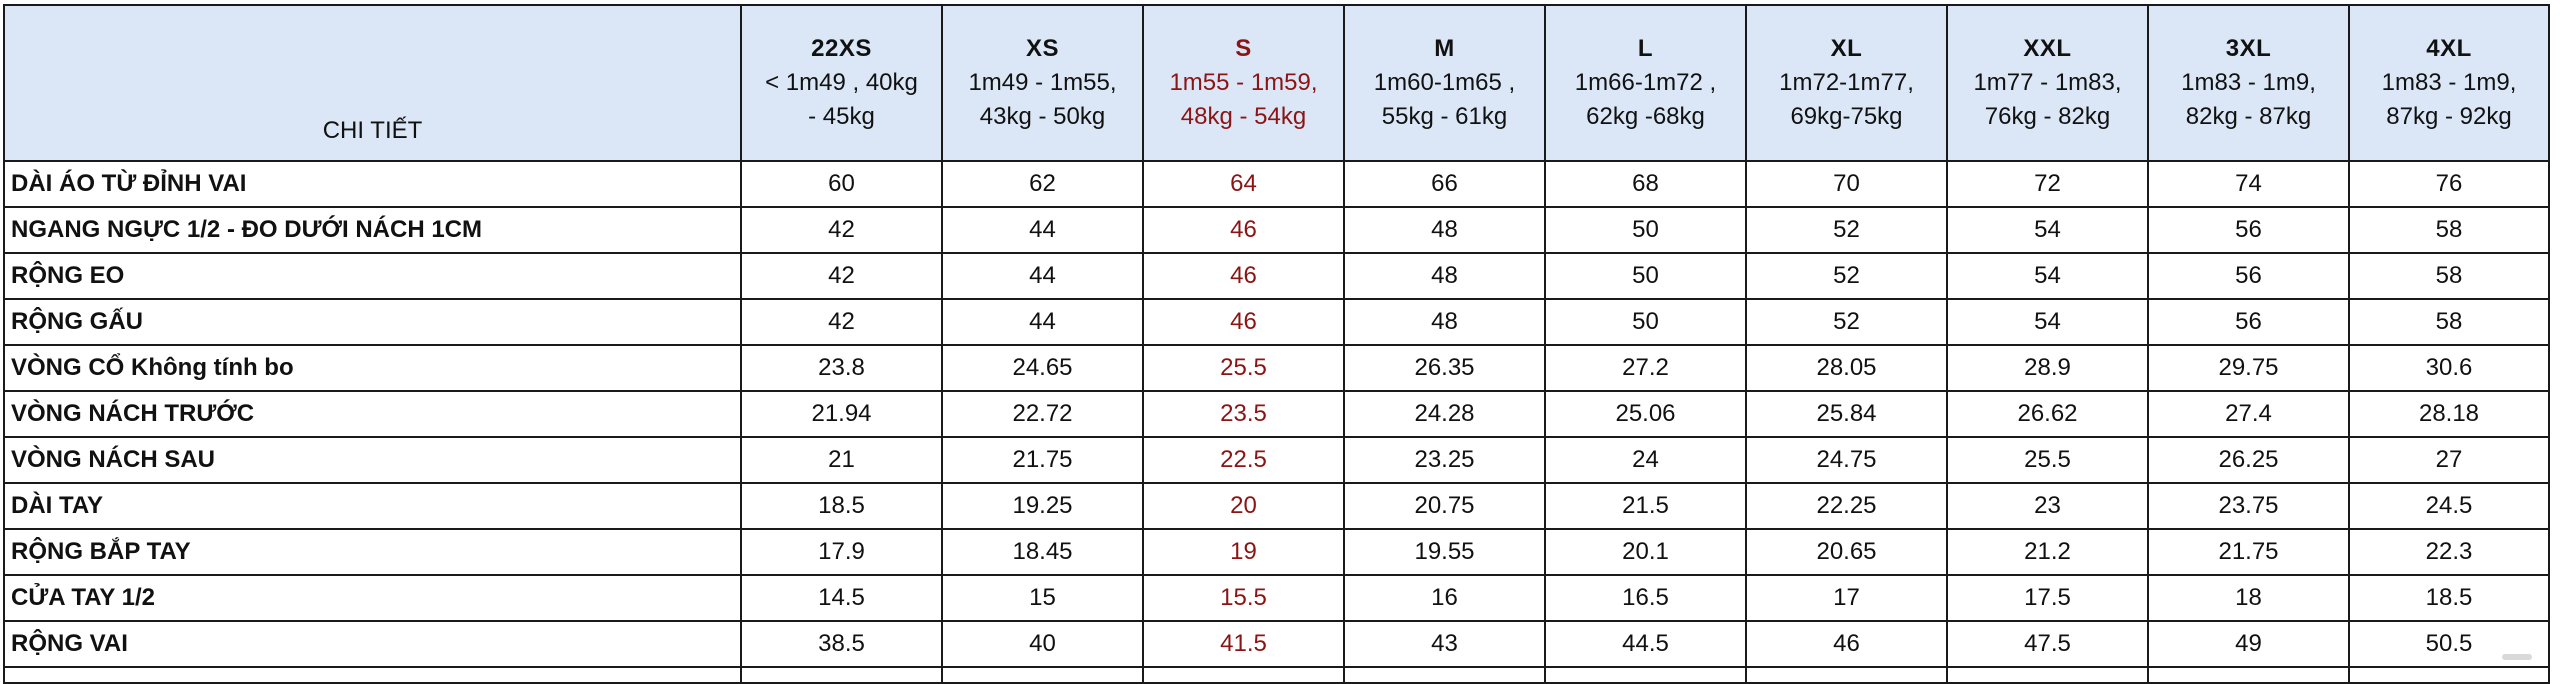  What do you see at coordinates (1444, 598) in the screenshot?
I see `measurement-cell: 16` at bounding box center [1444, 598].